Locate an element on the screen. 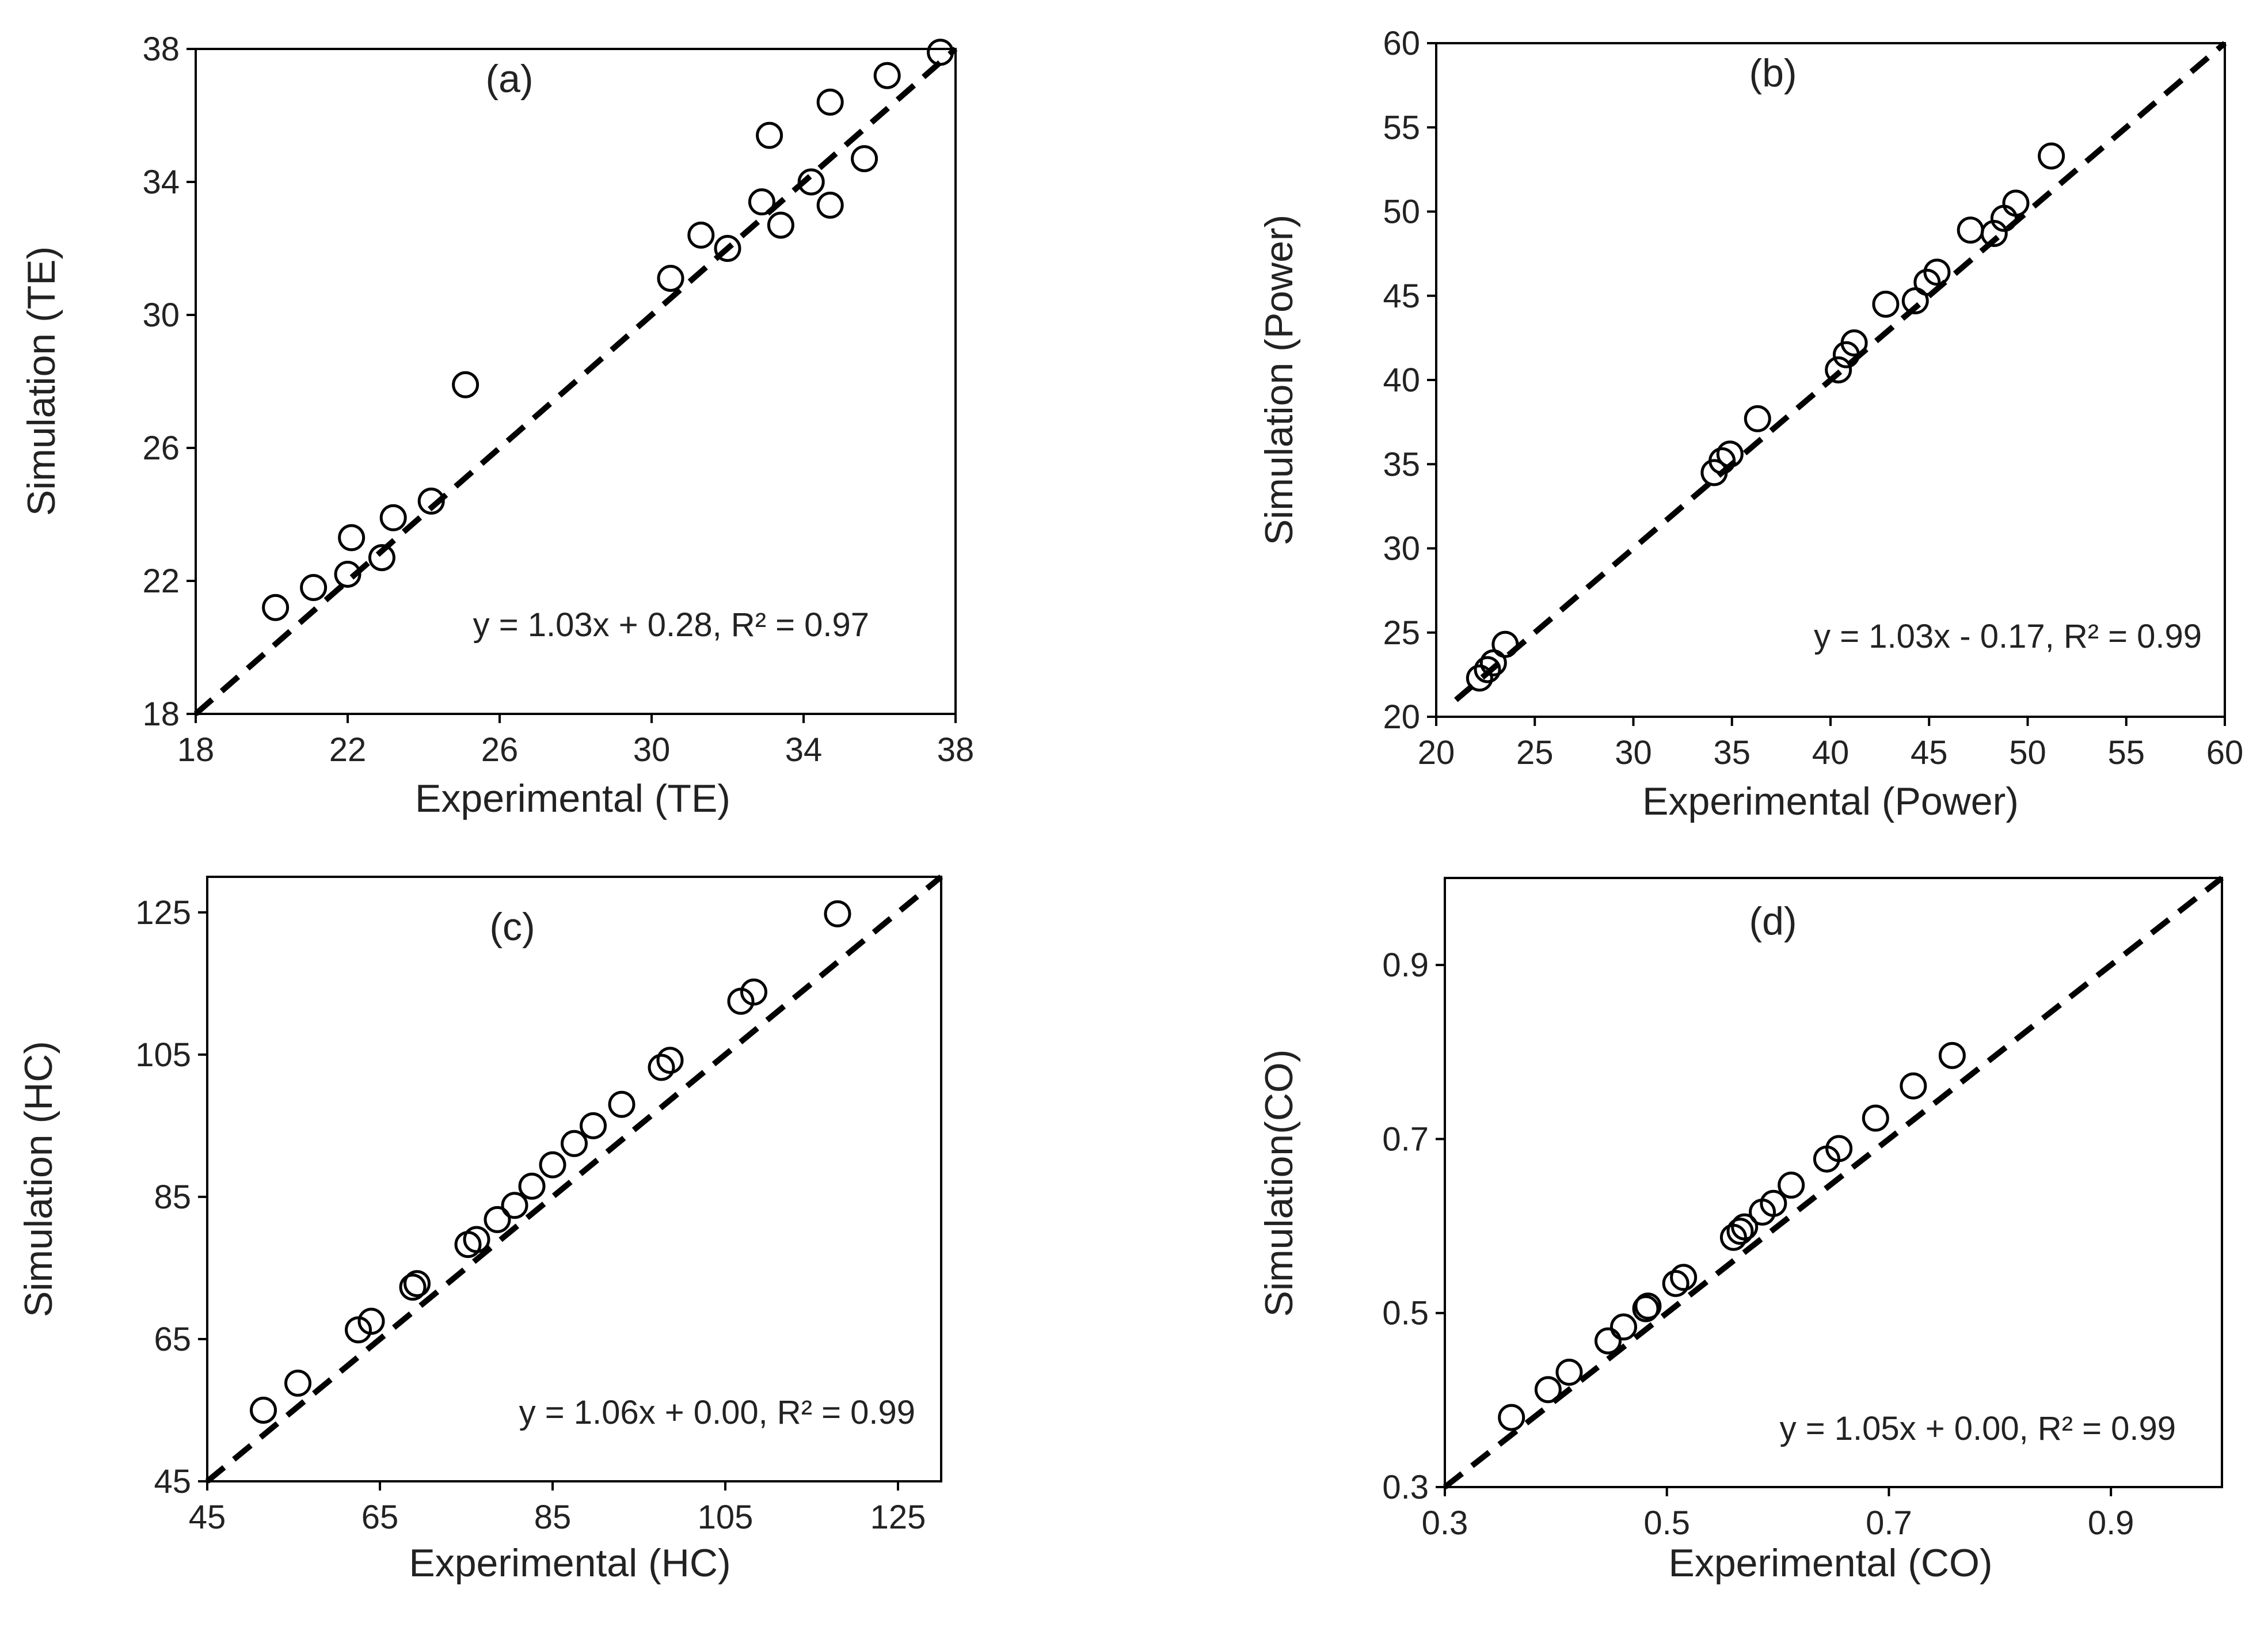  y-tick-label: 55 is located at coordinates (1401, 128).